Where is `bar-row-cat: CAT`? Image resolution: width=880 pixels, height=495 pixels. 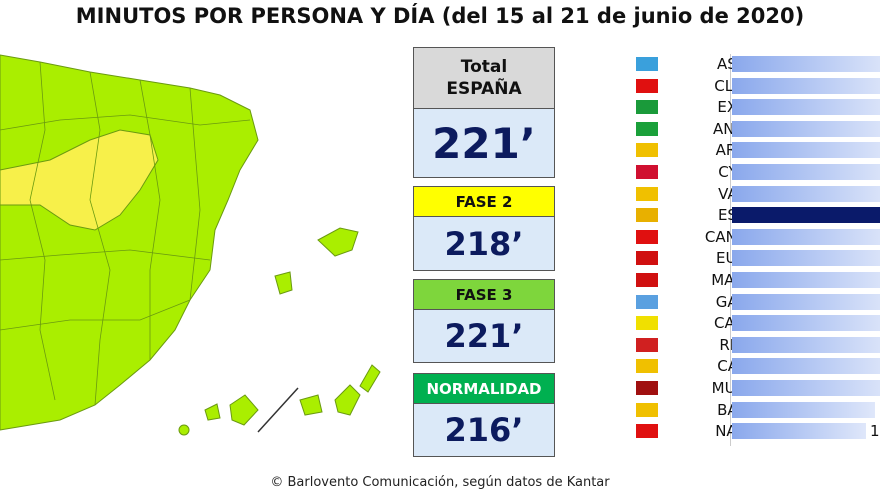 bar-row-cat: CAT is located at coordinates (755, 366).